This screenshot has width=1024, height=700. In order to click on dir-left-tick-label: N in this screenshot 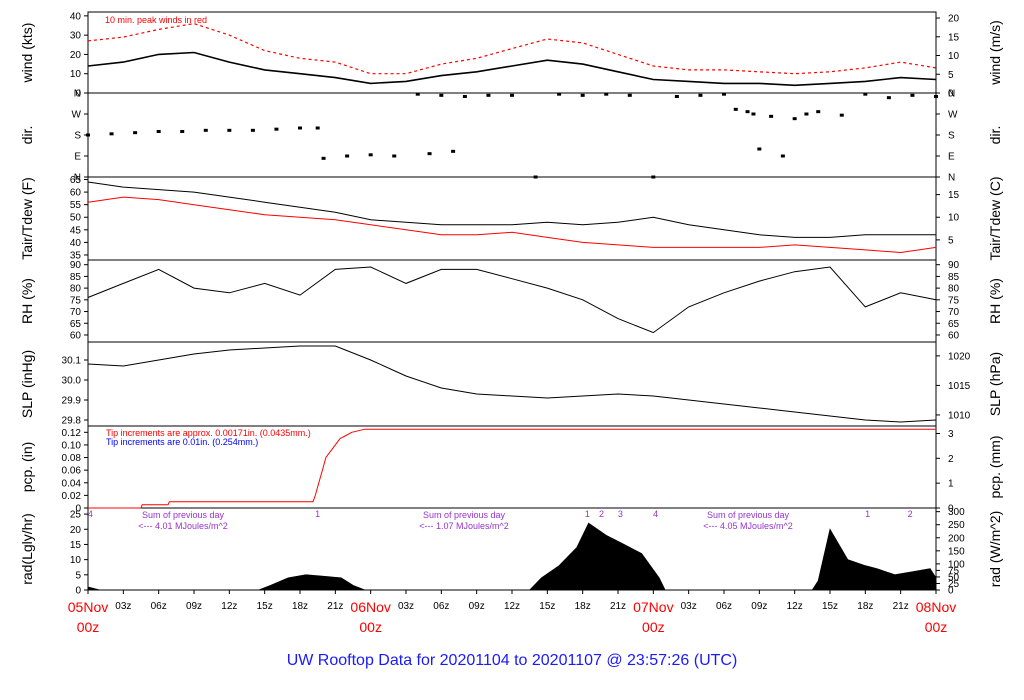, I will do `click(77, 94)`.